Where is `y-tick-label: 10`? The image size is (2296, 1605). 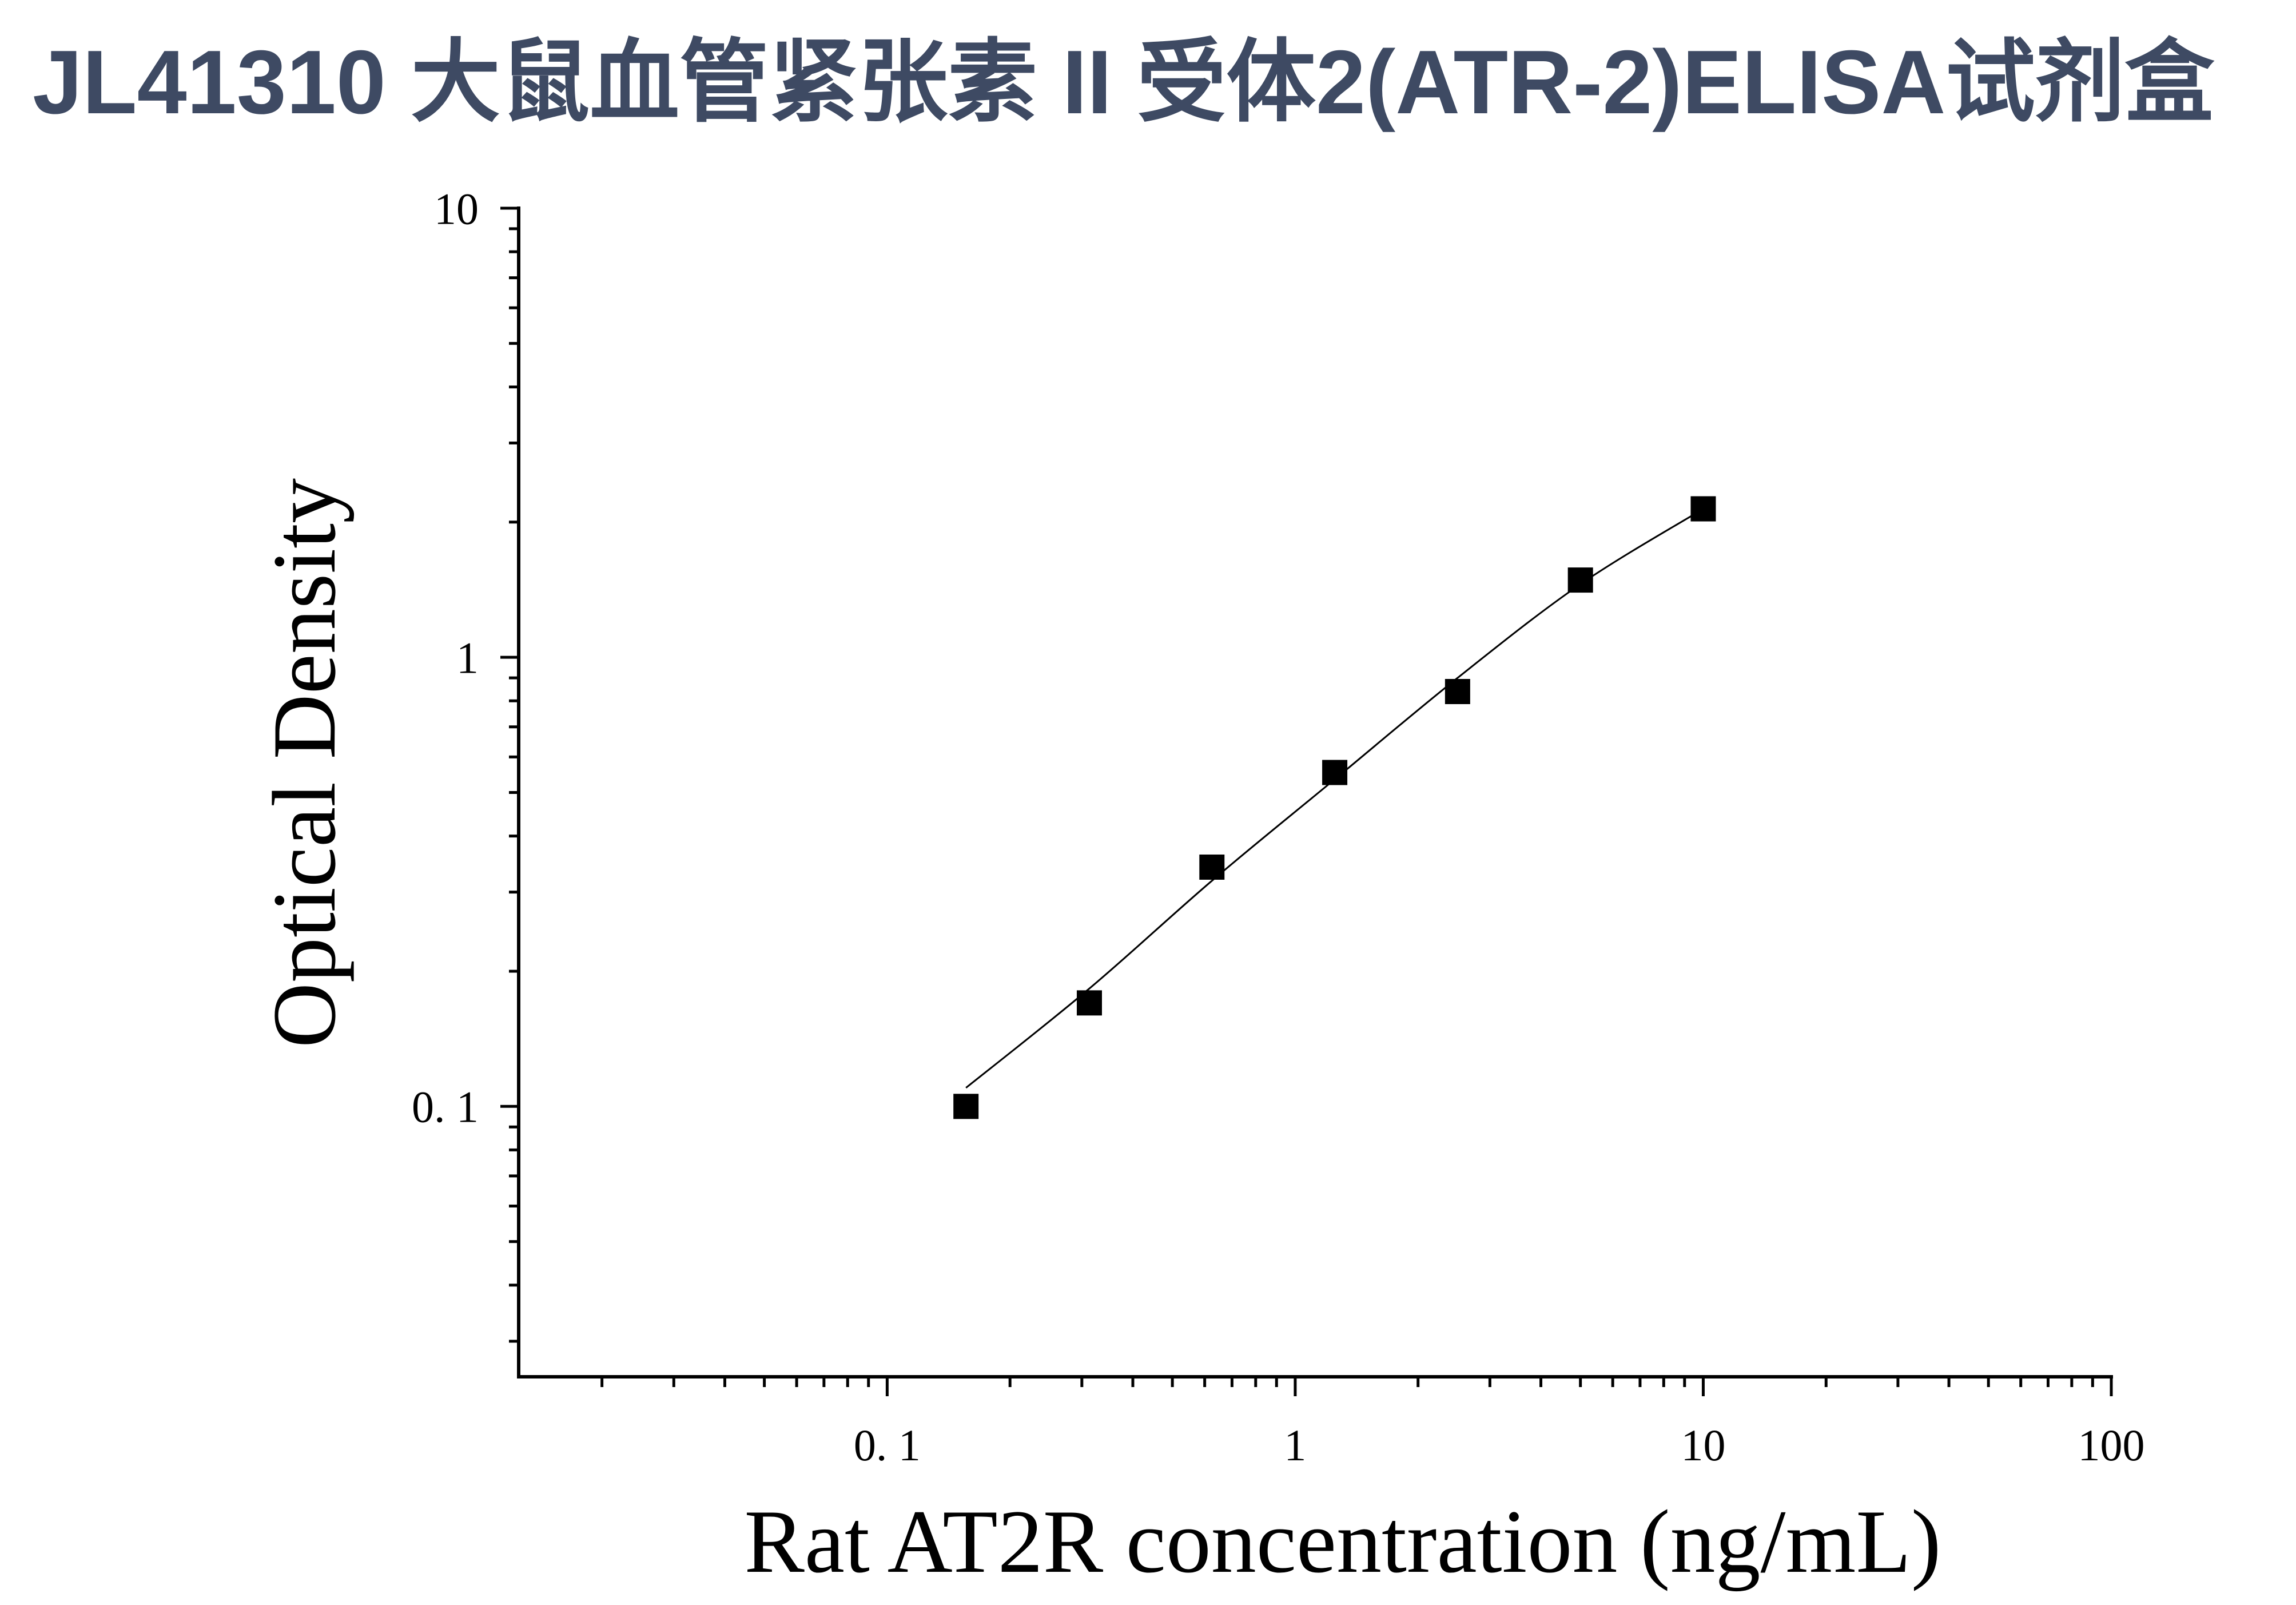 y-tick-label: 10 is located at coordinates (457, 208).